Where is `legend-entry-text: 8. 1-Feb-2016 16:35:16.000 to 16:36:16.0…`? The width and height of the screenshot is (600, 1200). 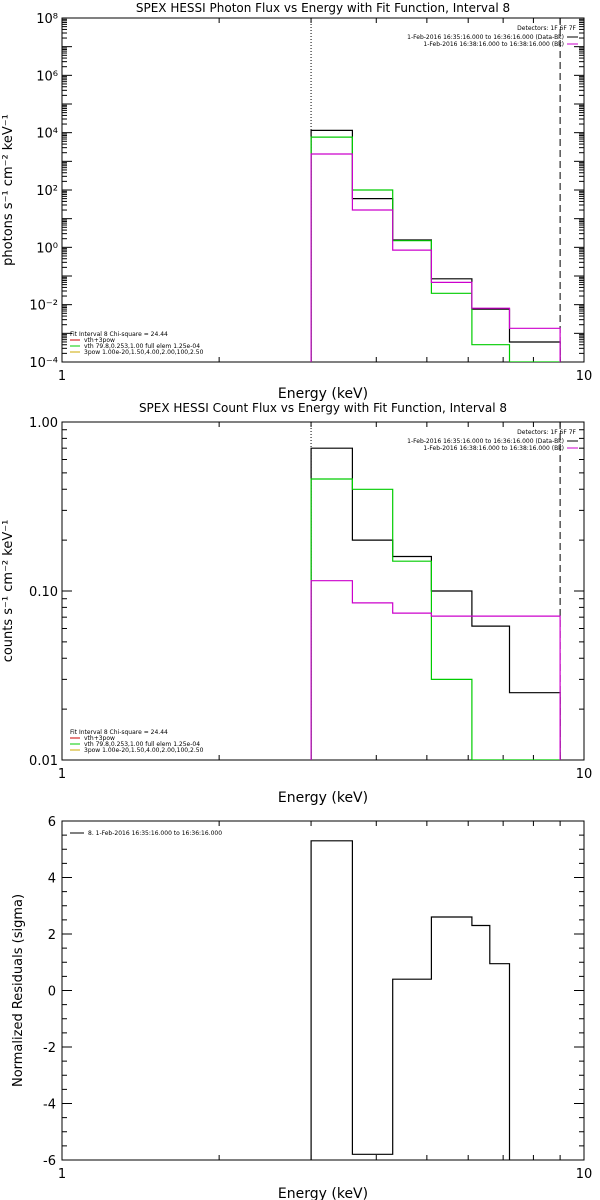 legend-entry-text: 8. 1-Feb-2016 16:35:16.000 to 16:36:16.0… is located at coordinates (155, 833).